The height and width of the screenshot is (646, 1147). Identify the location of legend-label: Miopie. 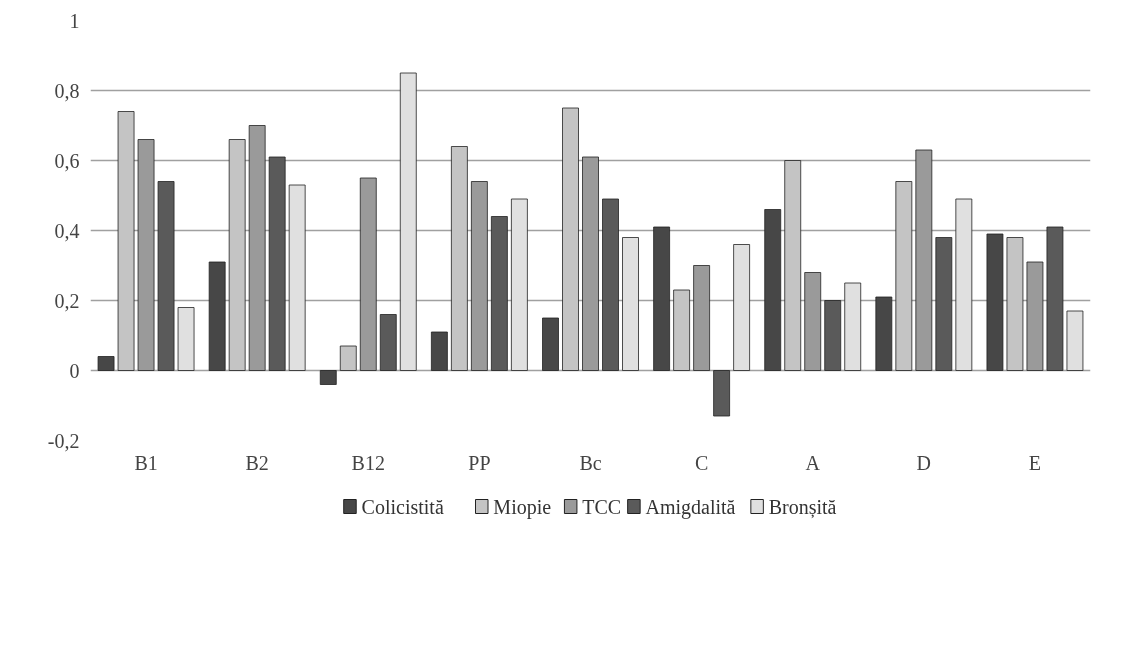
(522, 507).